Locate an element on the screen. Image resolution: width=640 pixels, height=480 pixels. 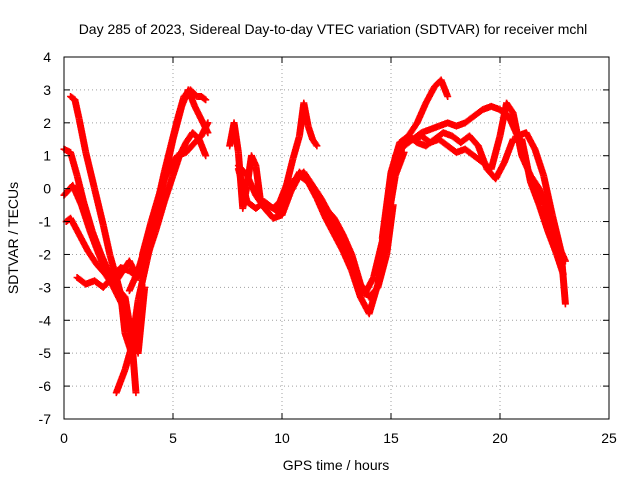
y-tick-label: 3 is located at coordinates (47, 90).